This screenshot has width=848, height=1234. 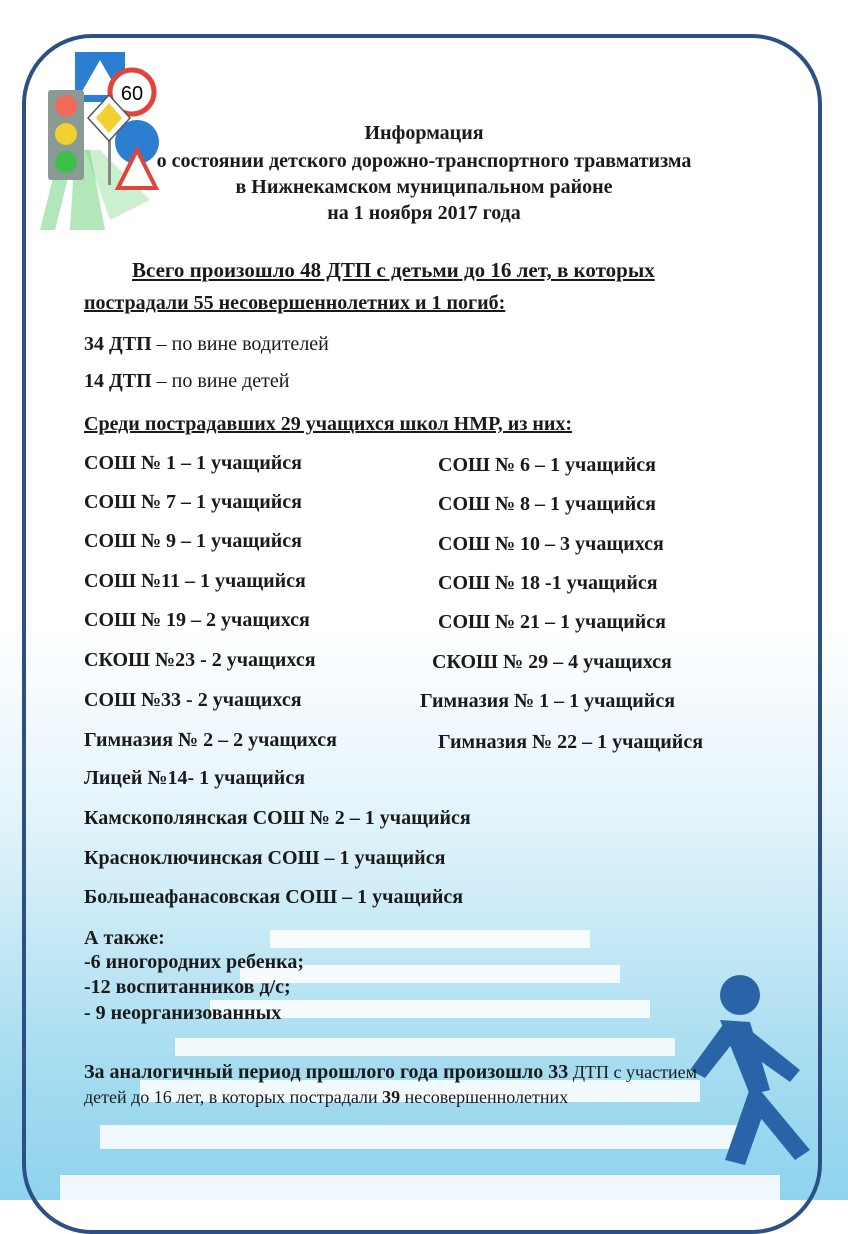 What do you see at coordinates (210, 740) in the screenshot?
I see `school-item: Гимназия № 2 – 2 учащихся` at bounding box center [210, 740].